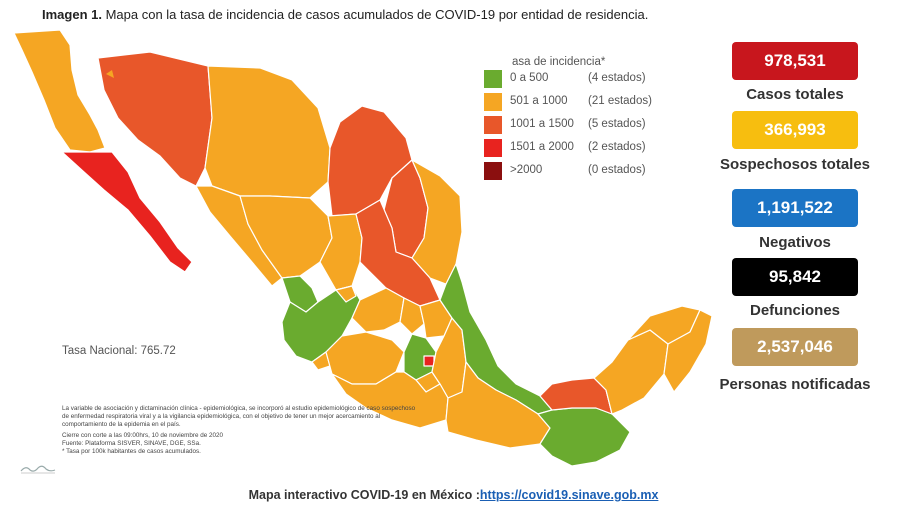 Image resolution: width=907 pixels, height=515 pixels. What do you see at coordinates (539, 101) in the screenshot?
I see `legend-range: 501 a 1000` at bounding box center [539, 101].